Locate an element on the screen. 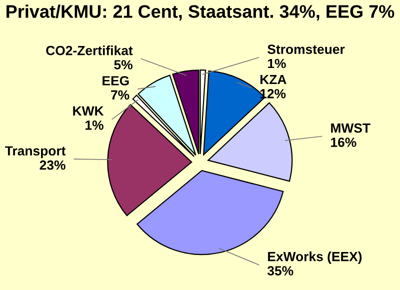  data-label: 35% is located at coordinates (280, 271).